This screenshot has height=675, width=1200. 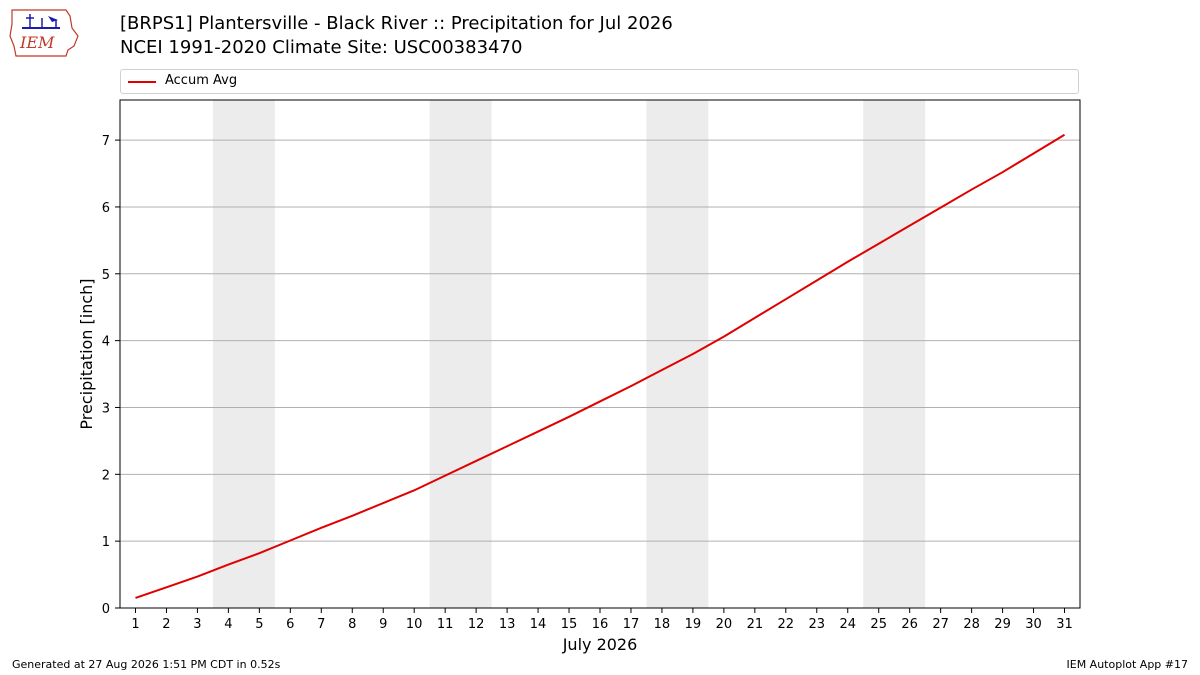 What do you see at coordinates (321, 624) in the screenshot?
I see `x-tick-label-7: 7` at bounding box center [321, 624].